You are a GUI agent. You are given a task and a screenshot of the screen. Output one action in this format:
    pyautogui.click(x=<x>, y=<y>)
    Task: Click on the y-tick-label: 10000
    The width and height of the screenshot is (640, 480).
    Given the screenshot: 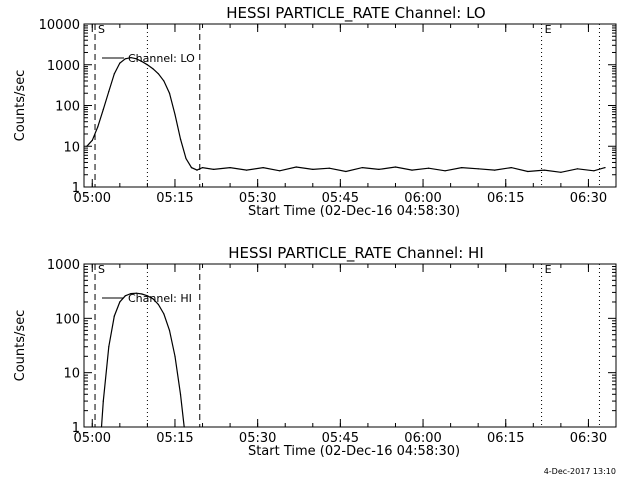 What is the action you would take?
    pyautogui.click(x=59, y=25)
    